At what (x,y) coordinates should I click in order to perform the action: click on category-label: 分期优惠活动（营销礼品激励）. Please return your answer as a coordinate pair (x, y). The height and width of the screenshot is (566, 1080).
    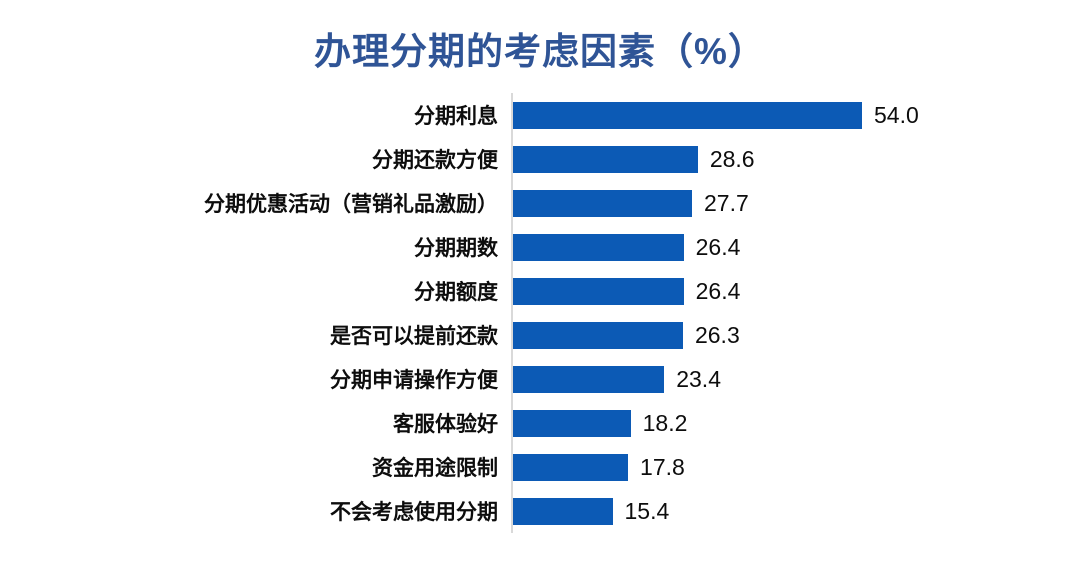
    Looking at the image, I should click on (351, 205).